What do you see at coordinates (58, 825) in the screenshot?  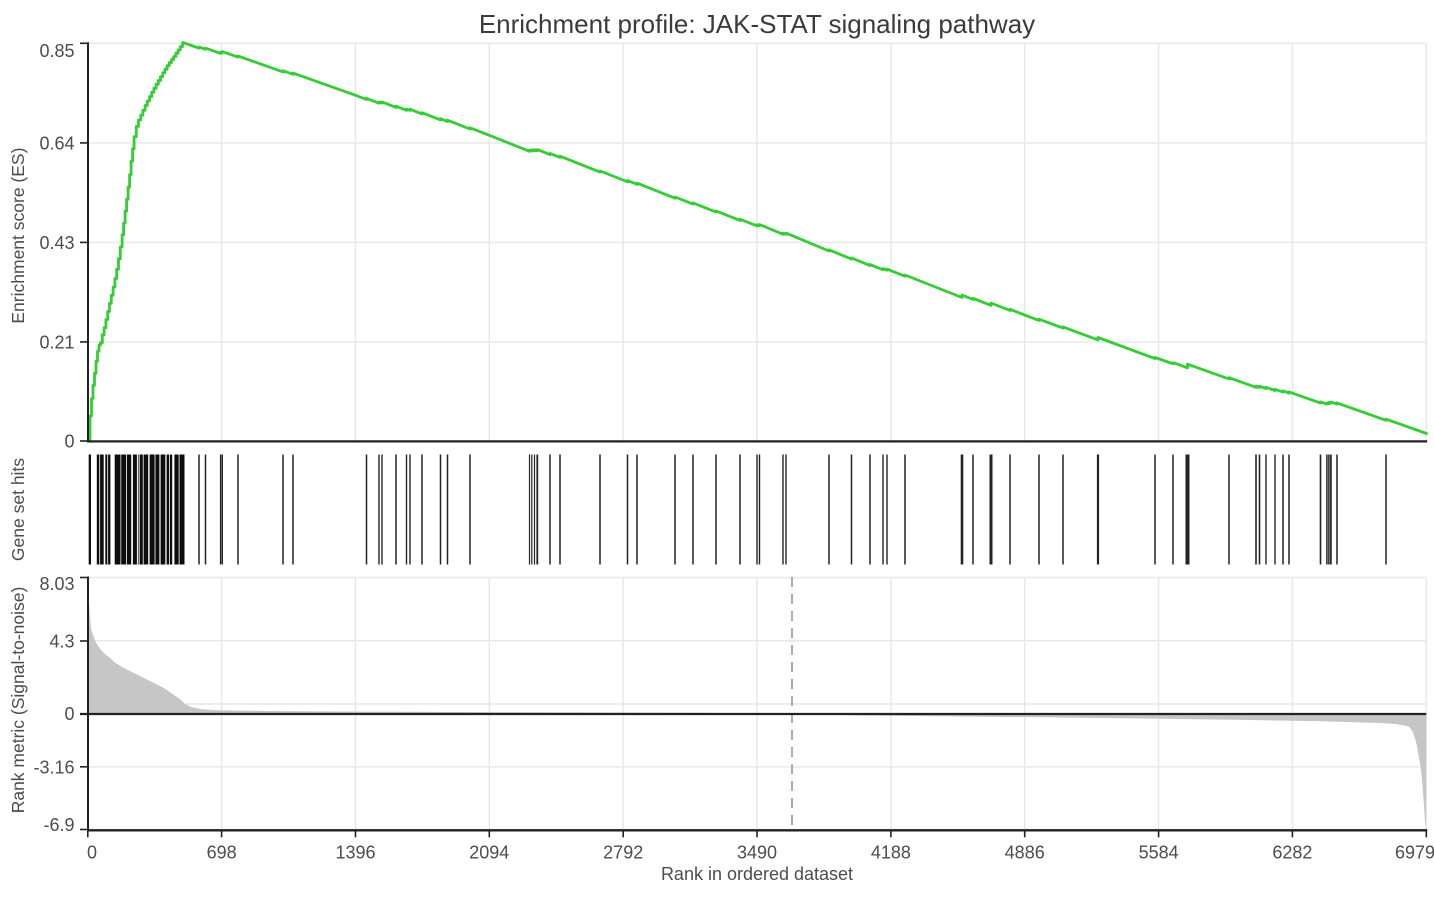 I see `svg-text: -6.9` at bounding box center [58, 825].